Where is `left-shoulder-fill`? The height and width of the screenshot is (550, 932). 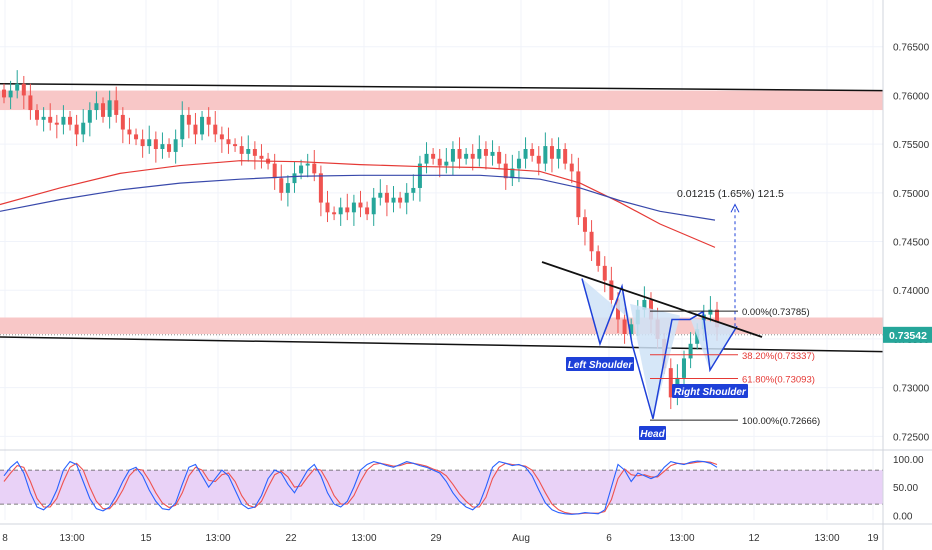 left-shoulder-fill is located at coordinates (606, 311).